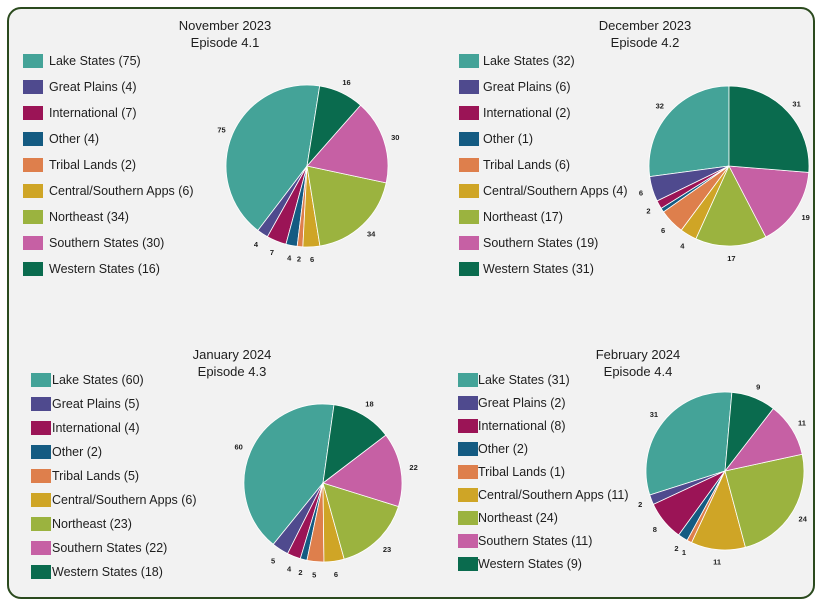 The height and width of the screenshot is (606, 823). Describe the element at coordinates (104, 269) in the screenshot. I see `legend-label: Western States (16)` at that location.